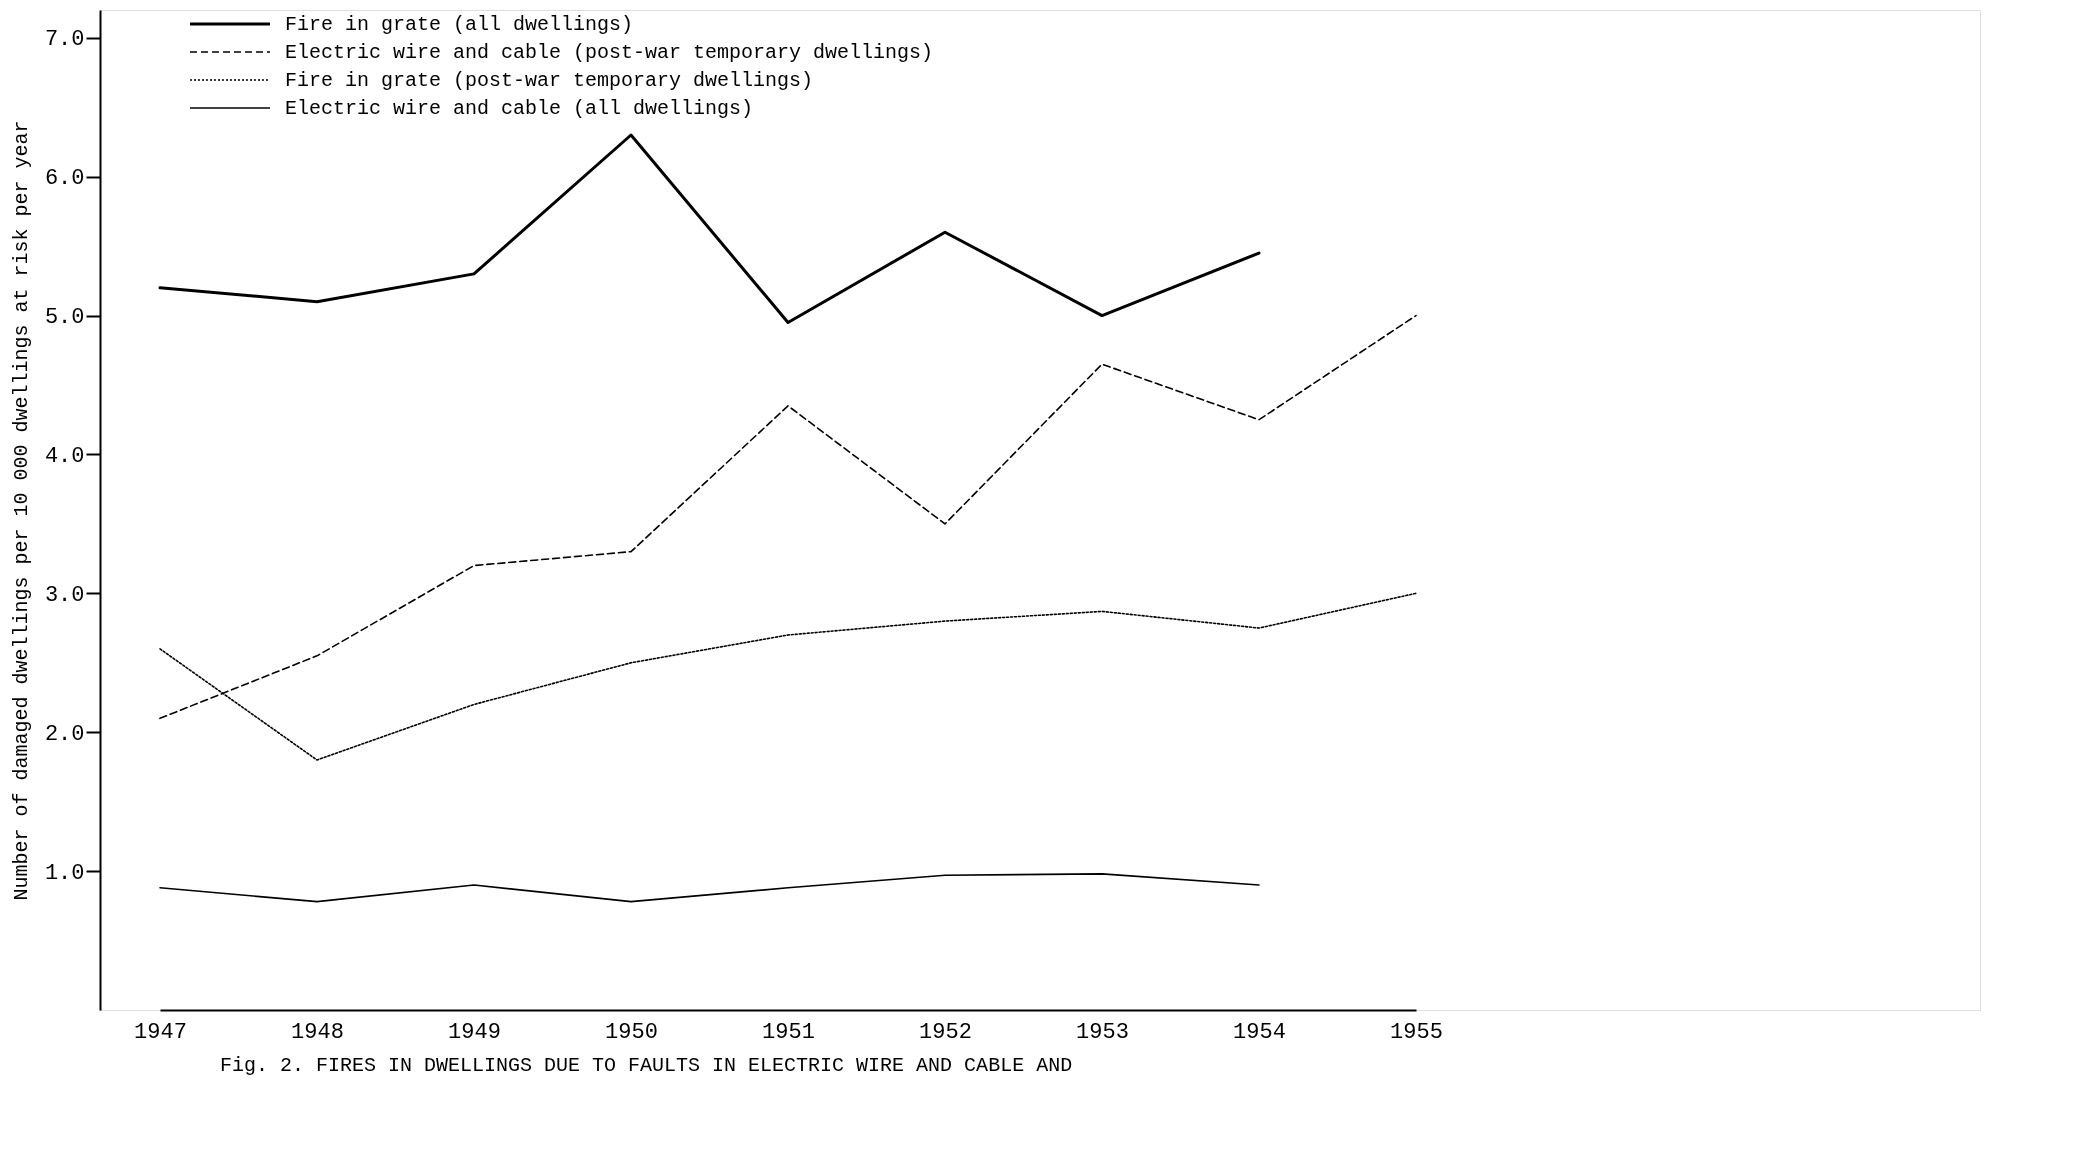 The image size is (2088, 1172). Describe the element at coordinates (519, 108) in the screenshot. I see `legend-label: Electric wire and cable (all dwellings)` at that location.